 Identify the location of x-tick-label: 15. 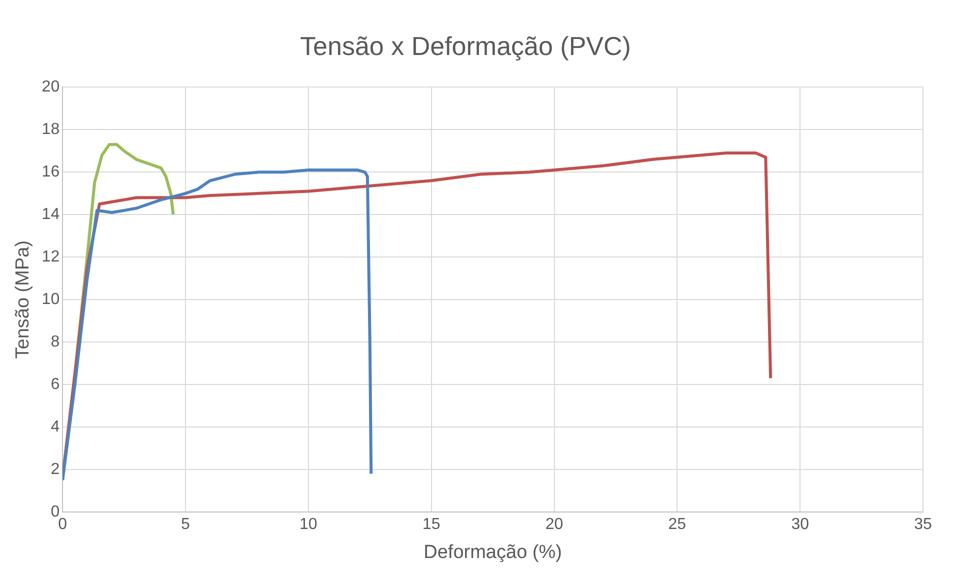
(431, 525).